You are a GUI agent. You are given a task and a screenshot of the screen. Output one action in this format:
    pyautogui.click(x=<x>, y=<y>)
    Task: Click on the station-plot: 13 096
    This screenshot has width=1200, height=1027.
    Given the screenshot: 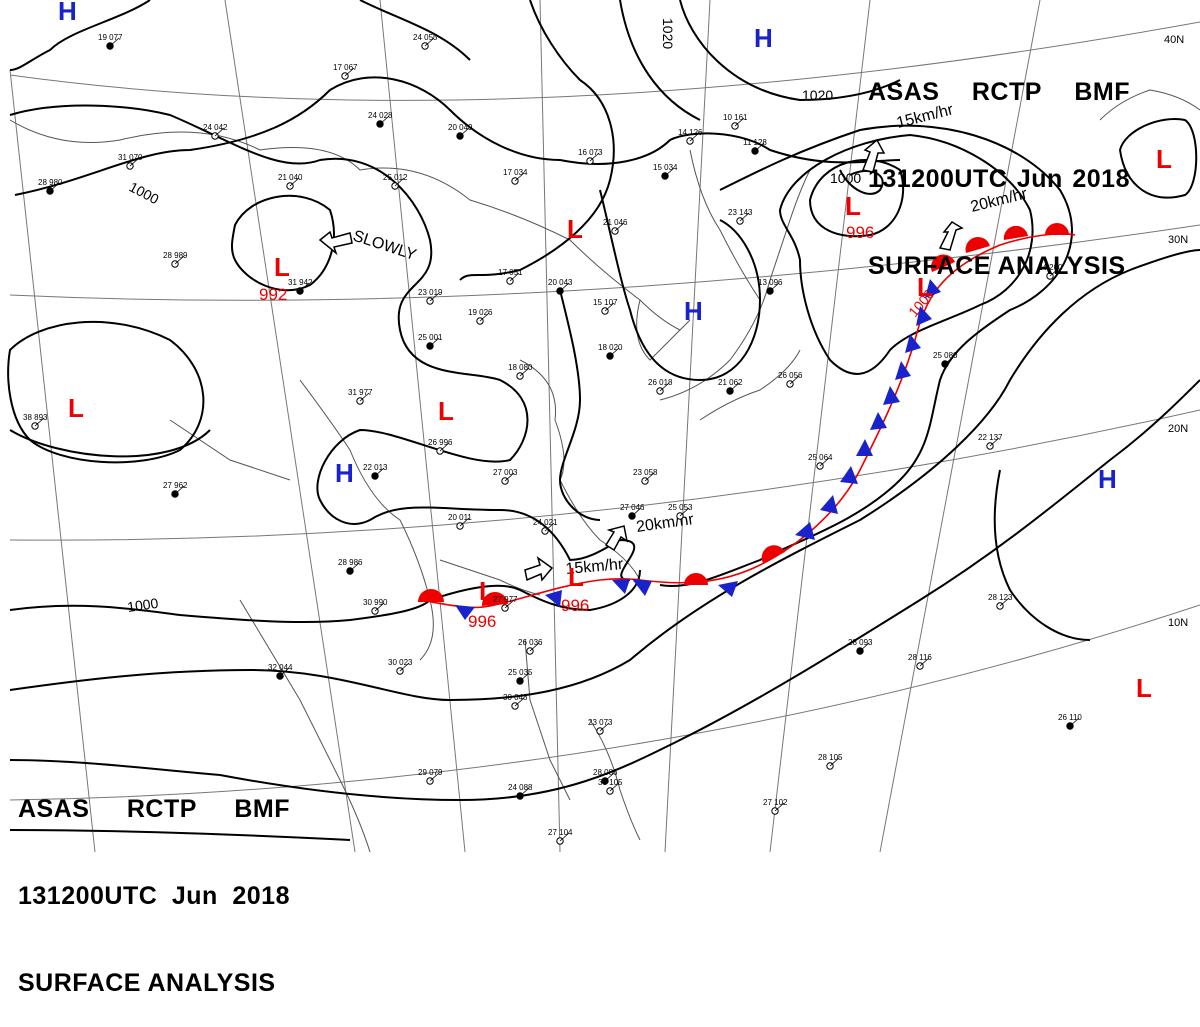 What is the action you would take?
    pyautogui.click(x=770, y=286)
    